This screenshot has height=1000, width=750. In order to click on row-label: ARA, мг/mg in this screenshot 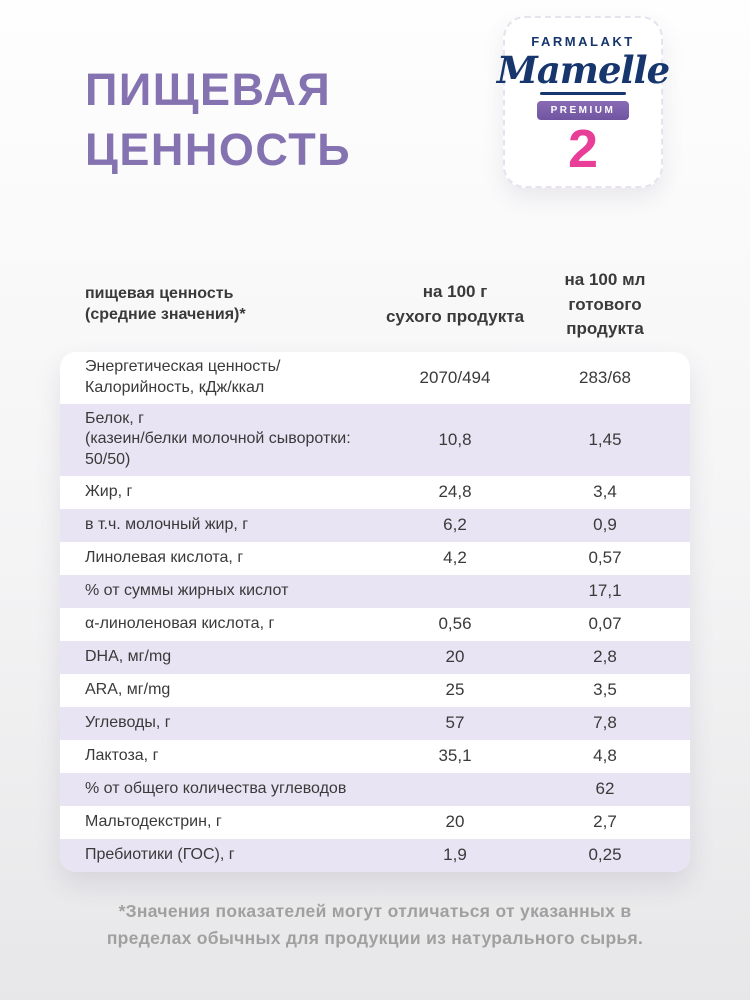, I will do `click(128, 690)`.